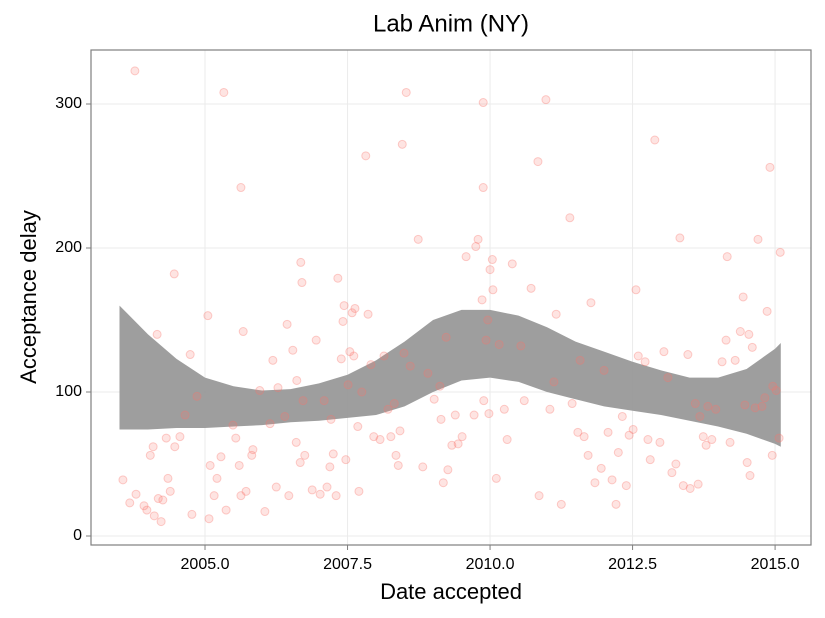 This screenshot has height=618, width=825. Describe the element at coordinates (451, 591) in the screenshot. I see `x-axis-label: Date accepted` at that location.